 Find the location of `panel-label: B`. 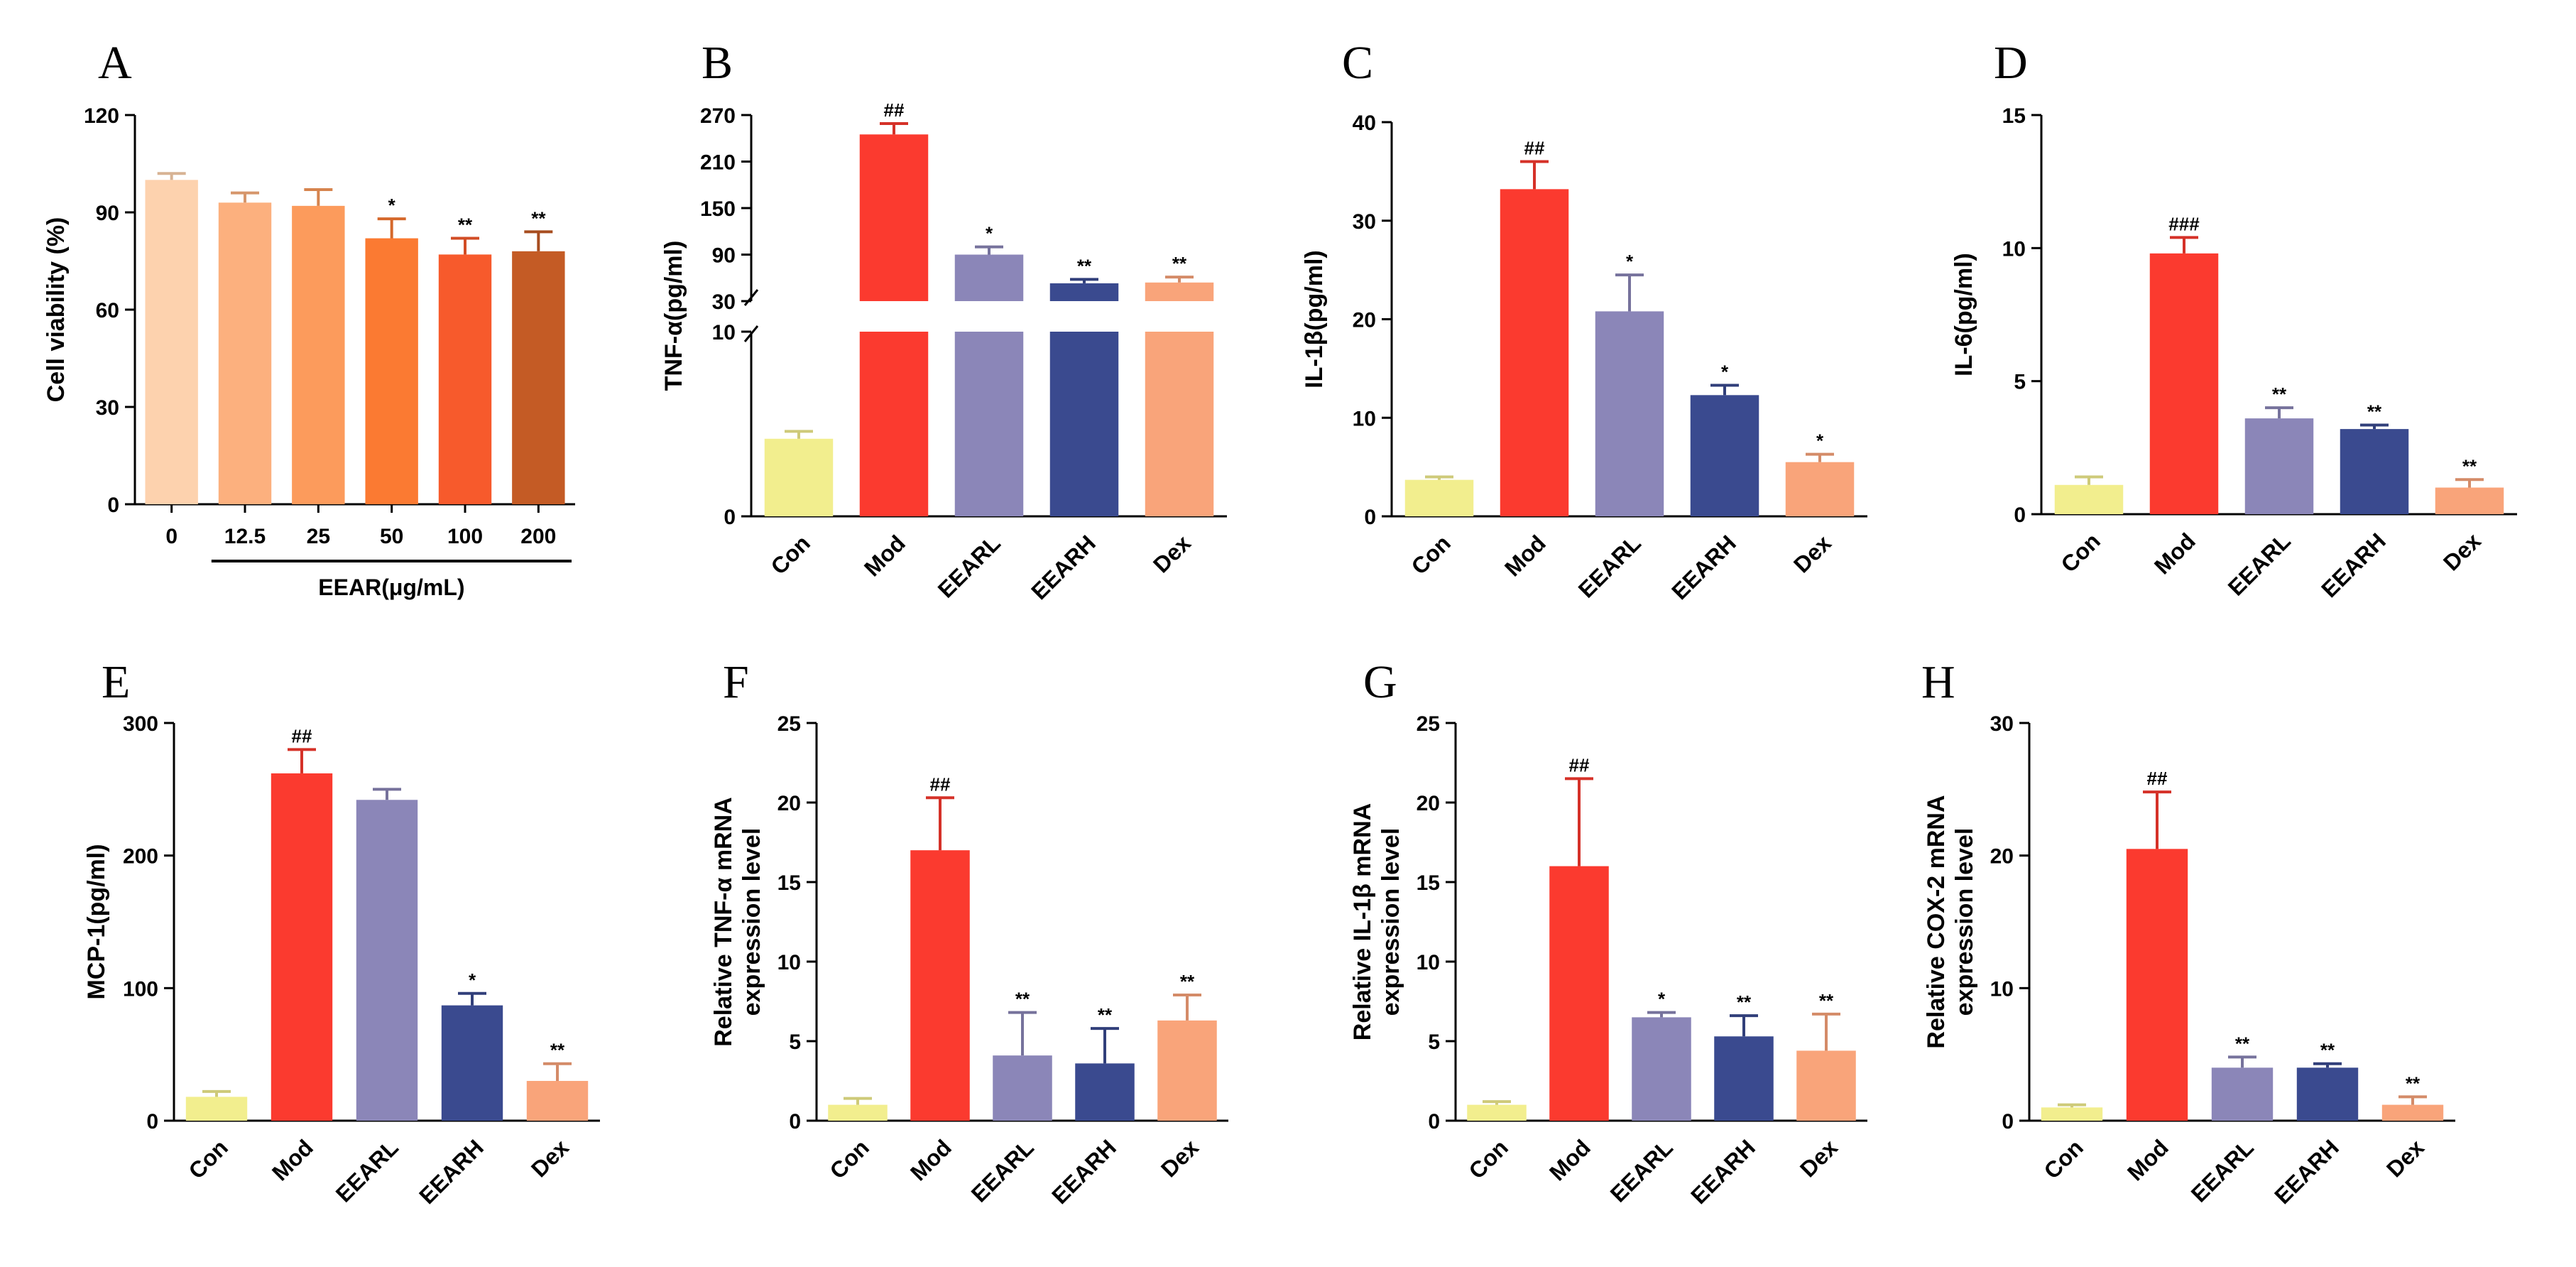

panel-label: B is located at coordinates (717, 63).